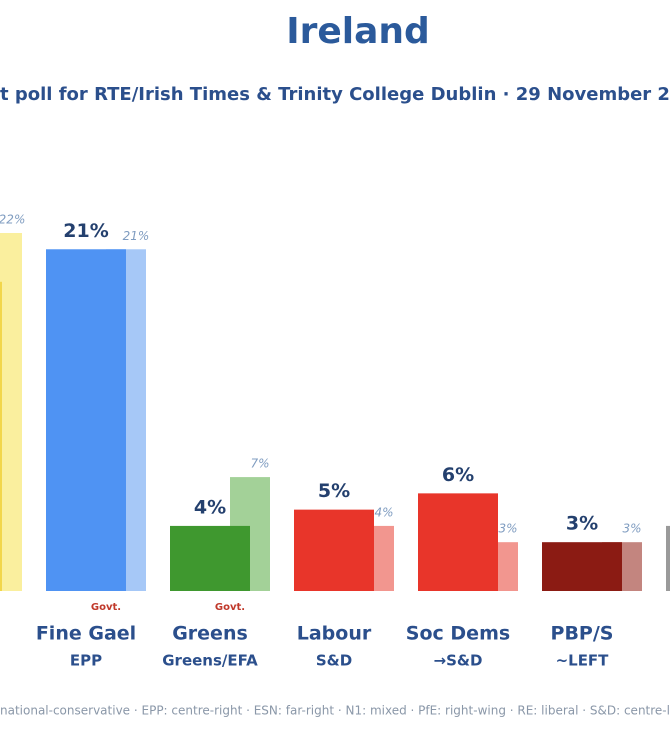  I want to click on value-label: 4%, so click(210, 507).